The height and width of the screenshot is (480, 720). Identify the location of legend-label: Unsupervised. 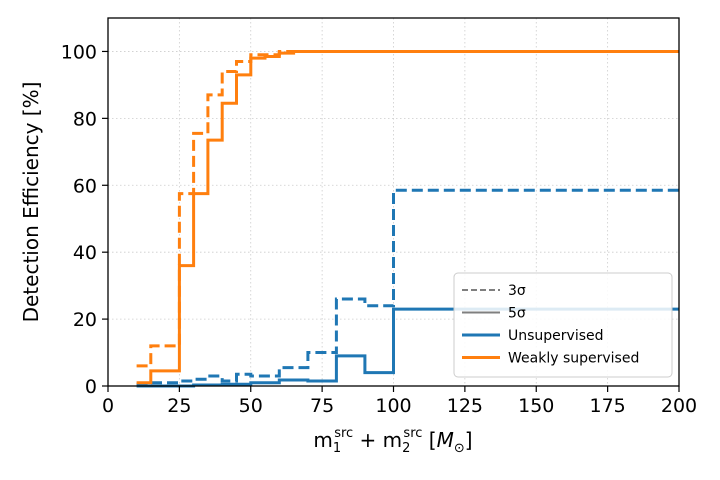
(556, 336).